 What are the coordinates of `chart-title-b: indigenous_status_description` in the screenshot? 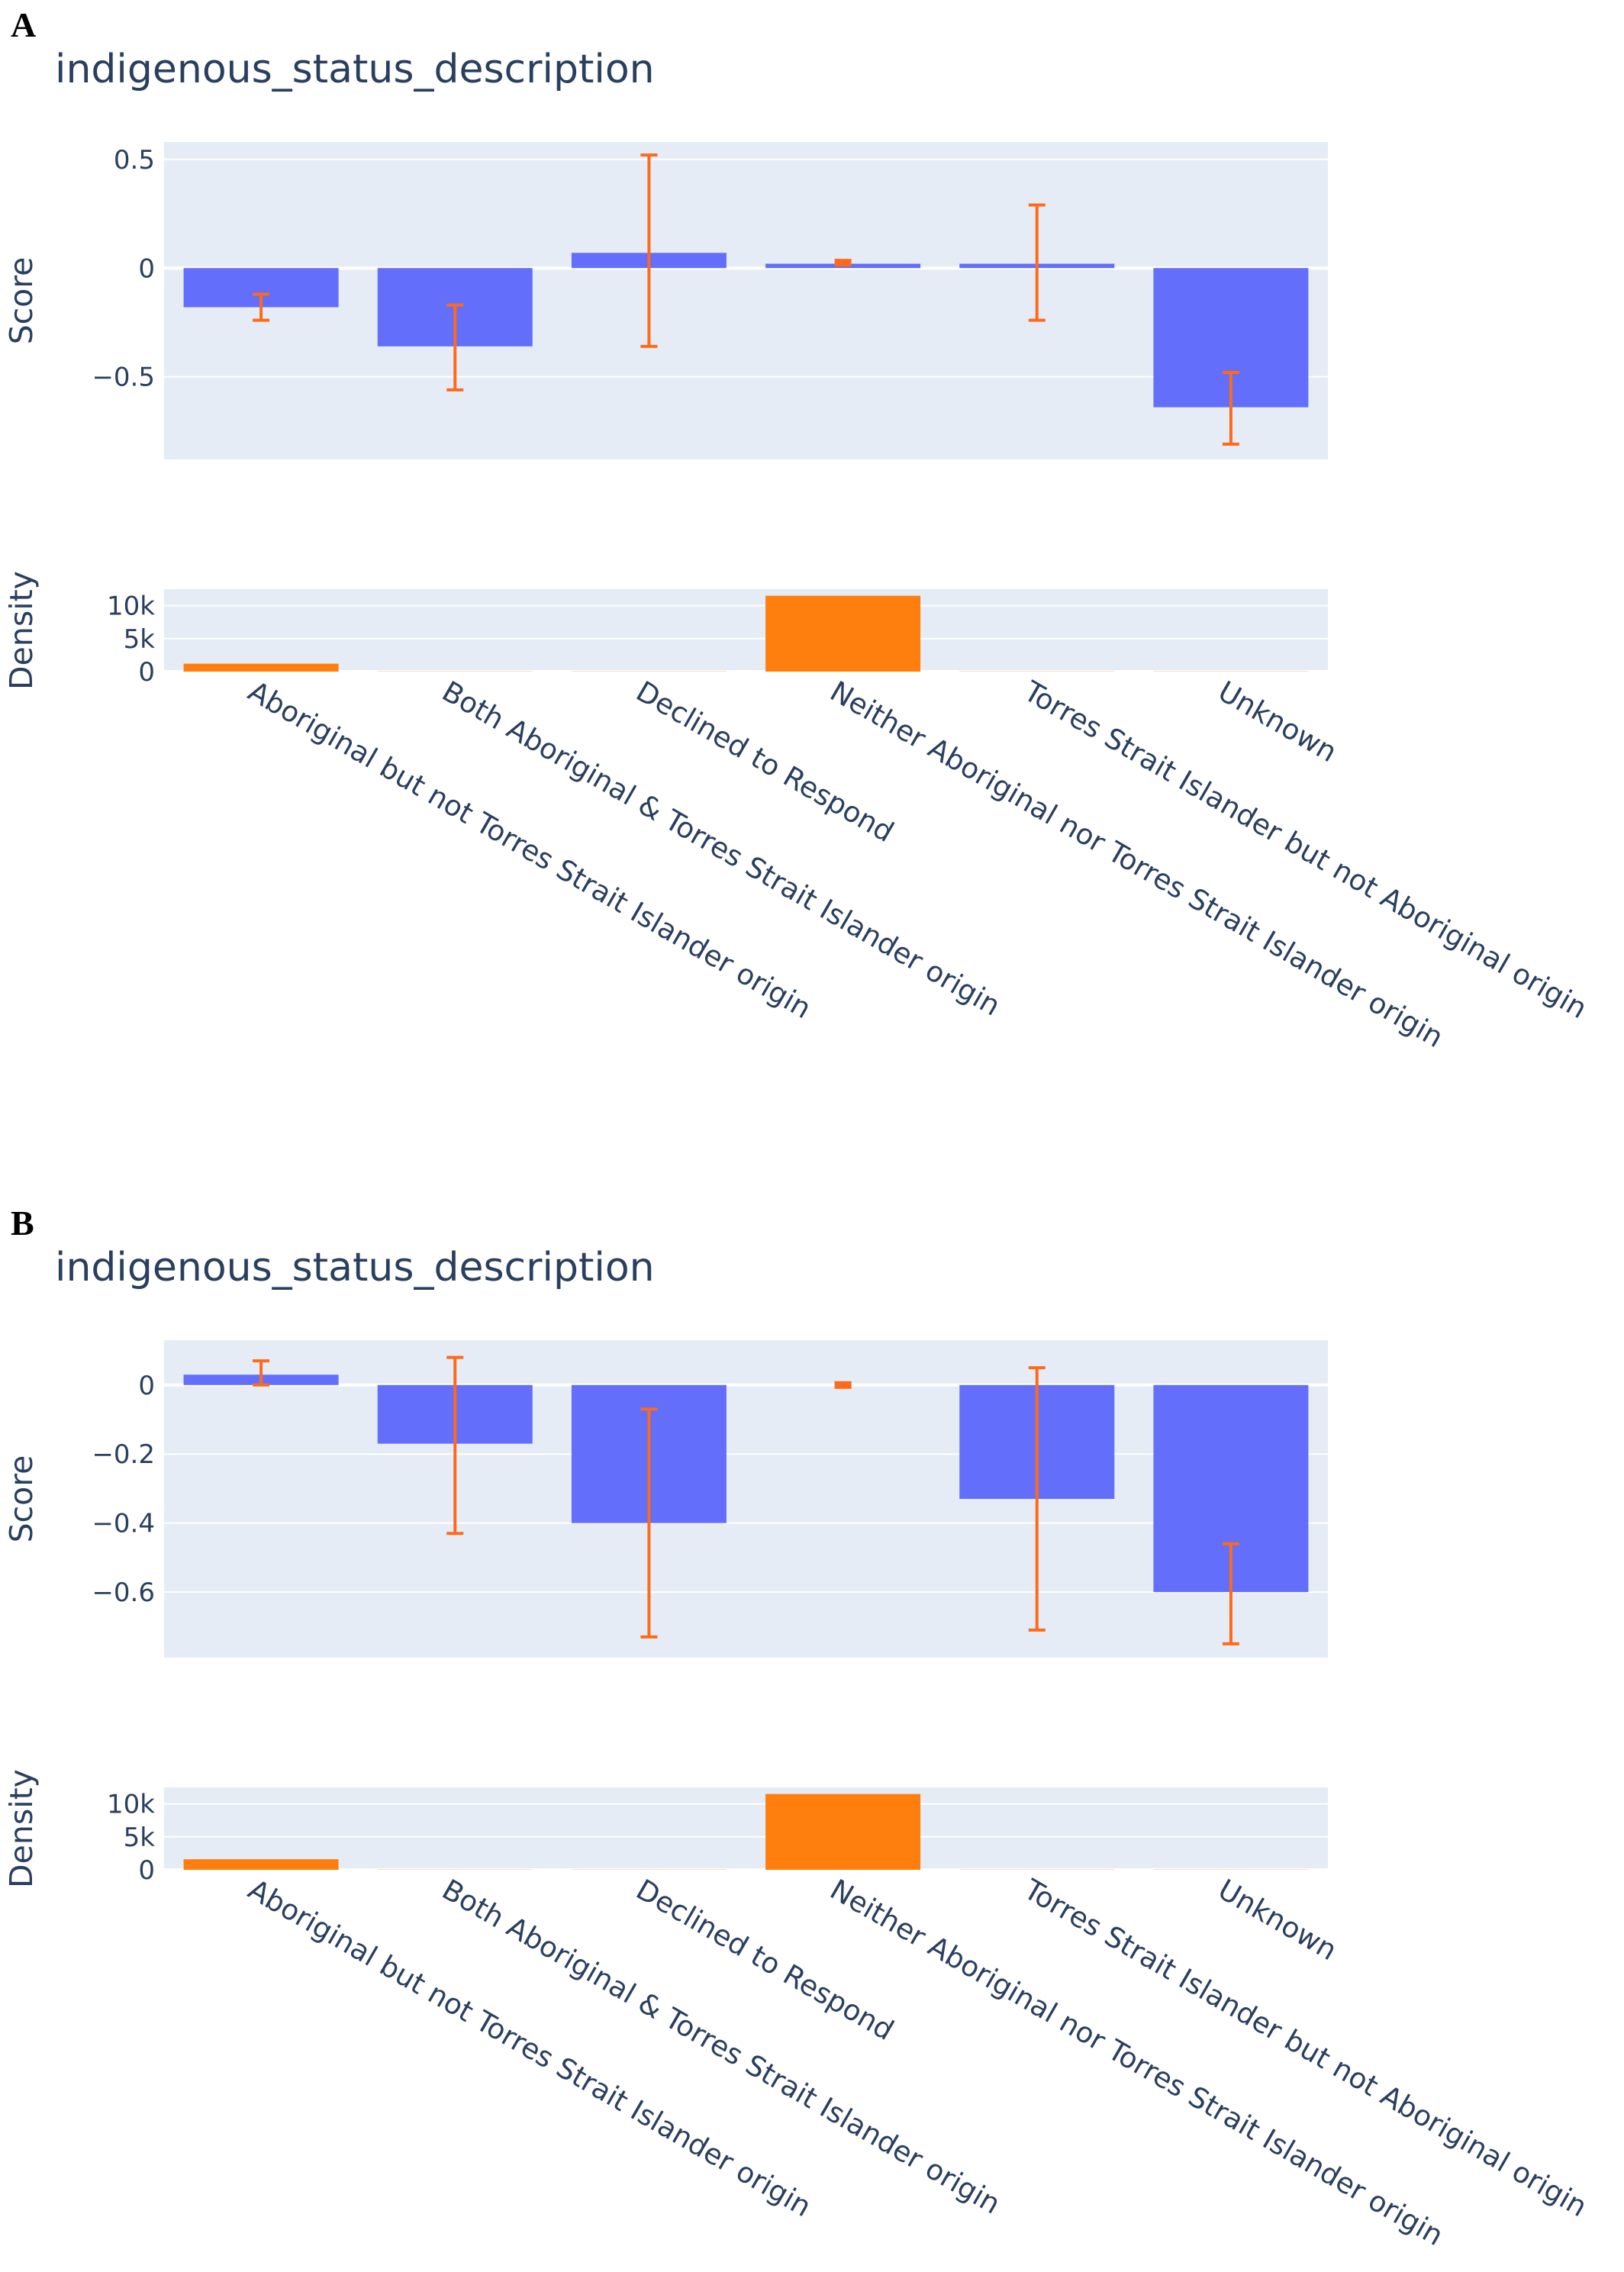 It's located at (355, 1268).